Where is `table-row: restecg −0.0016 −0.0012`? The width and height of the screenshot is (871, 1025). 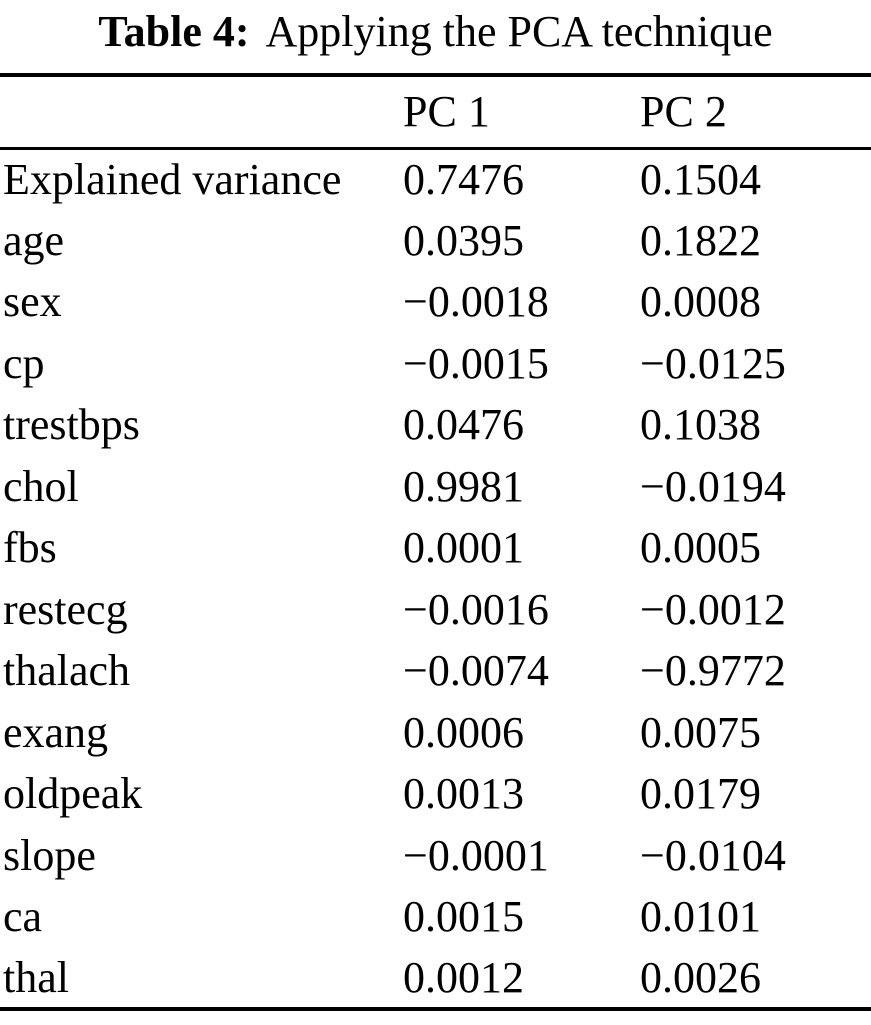
table-row: restecg −0.0016 −0.0012 is located at coordinates (435, 610).